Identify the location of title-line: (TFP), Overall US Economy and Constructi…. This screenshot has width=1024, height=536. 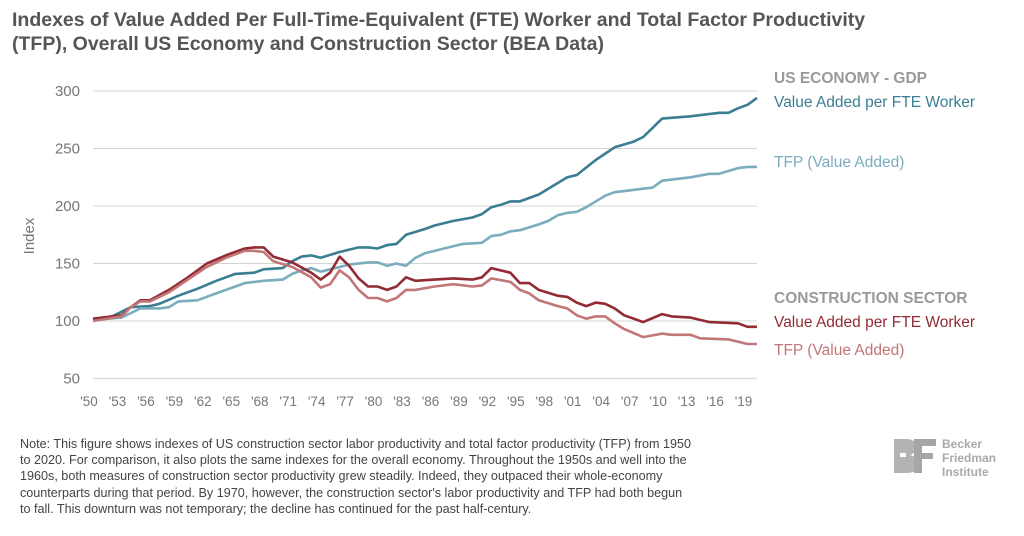
(308, 44).